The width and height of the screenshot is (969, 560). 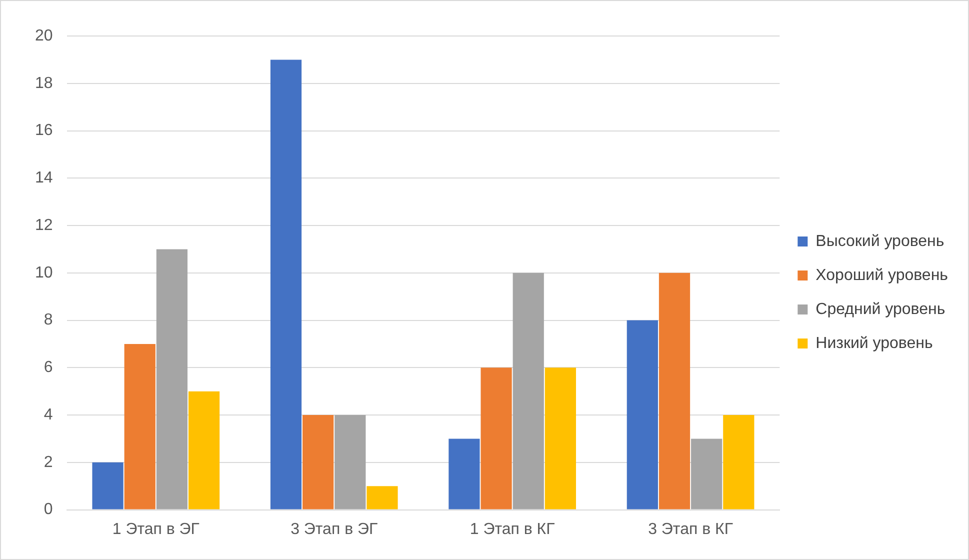 What do you see at coordinates (44, 178) in the screenshot?
I see `y-tick-label: 14` at bounding box center [44, 178].